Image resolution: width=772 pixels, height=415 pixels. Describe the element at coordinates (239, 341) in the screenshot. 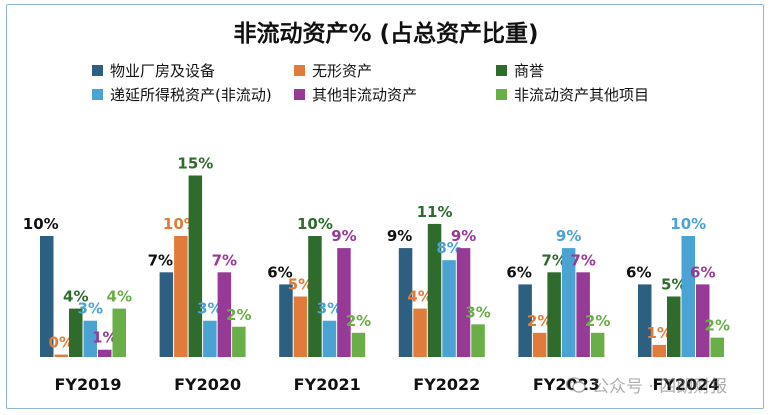

I see `bar-FY2020-s5` at that location.